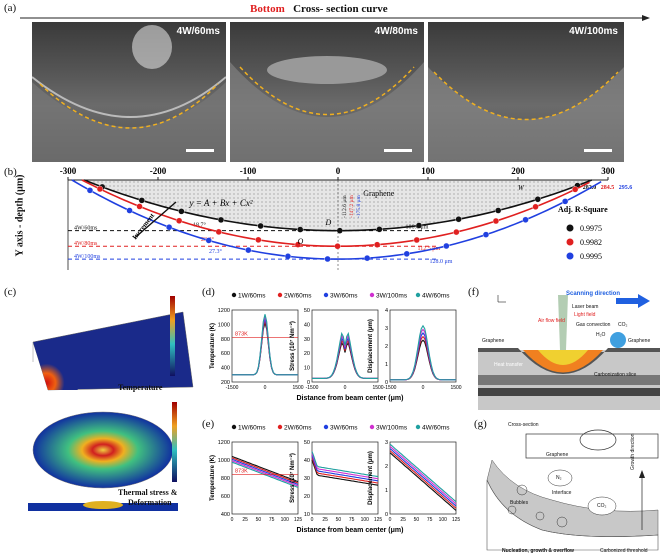  Describe the element at coordinates (508, 365) in the screenshot. I see `heat-transfer: Heat transfer` at that location.